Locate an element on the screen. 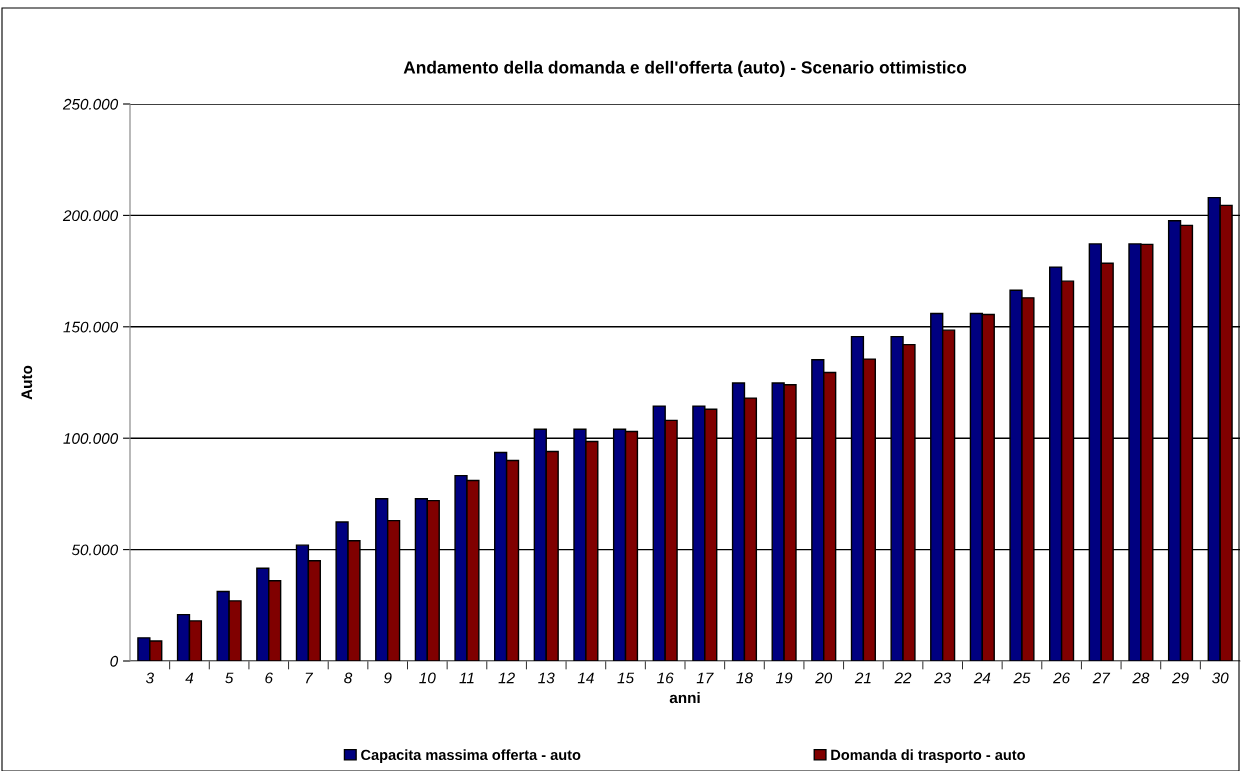 Image resolution: width=1250 pixels, height=771 pixels. x-tick-label: 30 is located at coordinates (1220, 678).